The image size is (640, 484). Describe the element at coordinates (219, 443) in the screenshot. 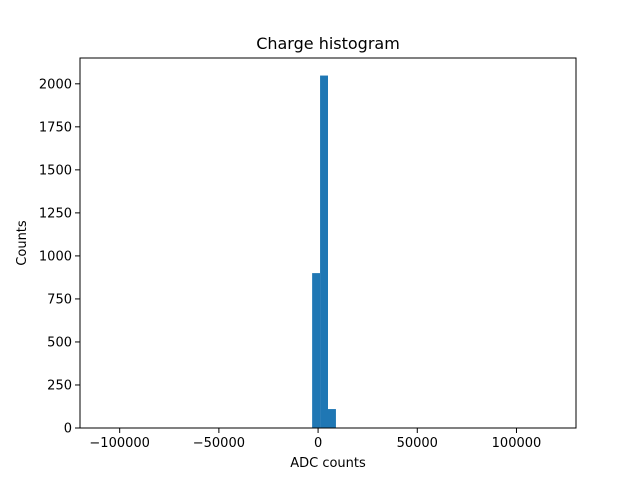

I see `x-tick-label-1: −50000` at that location.